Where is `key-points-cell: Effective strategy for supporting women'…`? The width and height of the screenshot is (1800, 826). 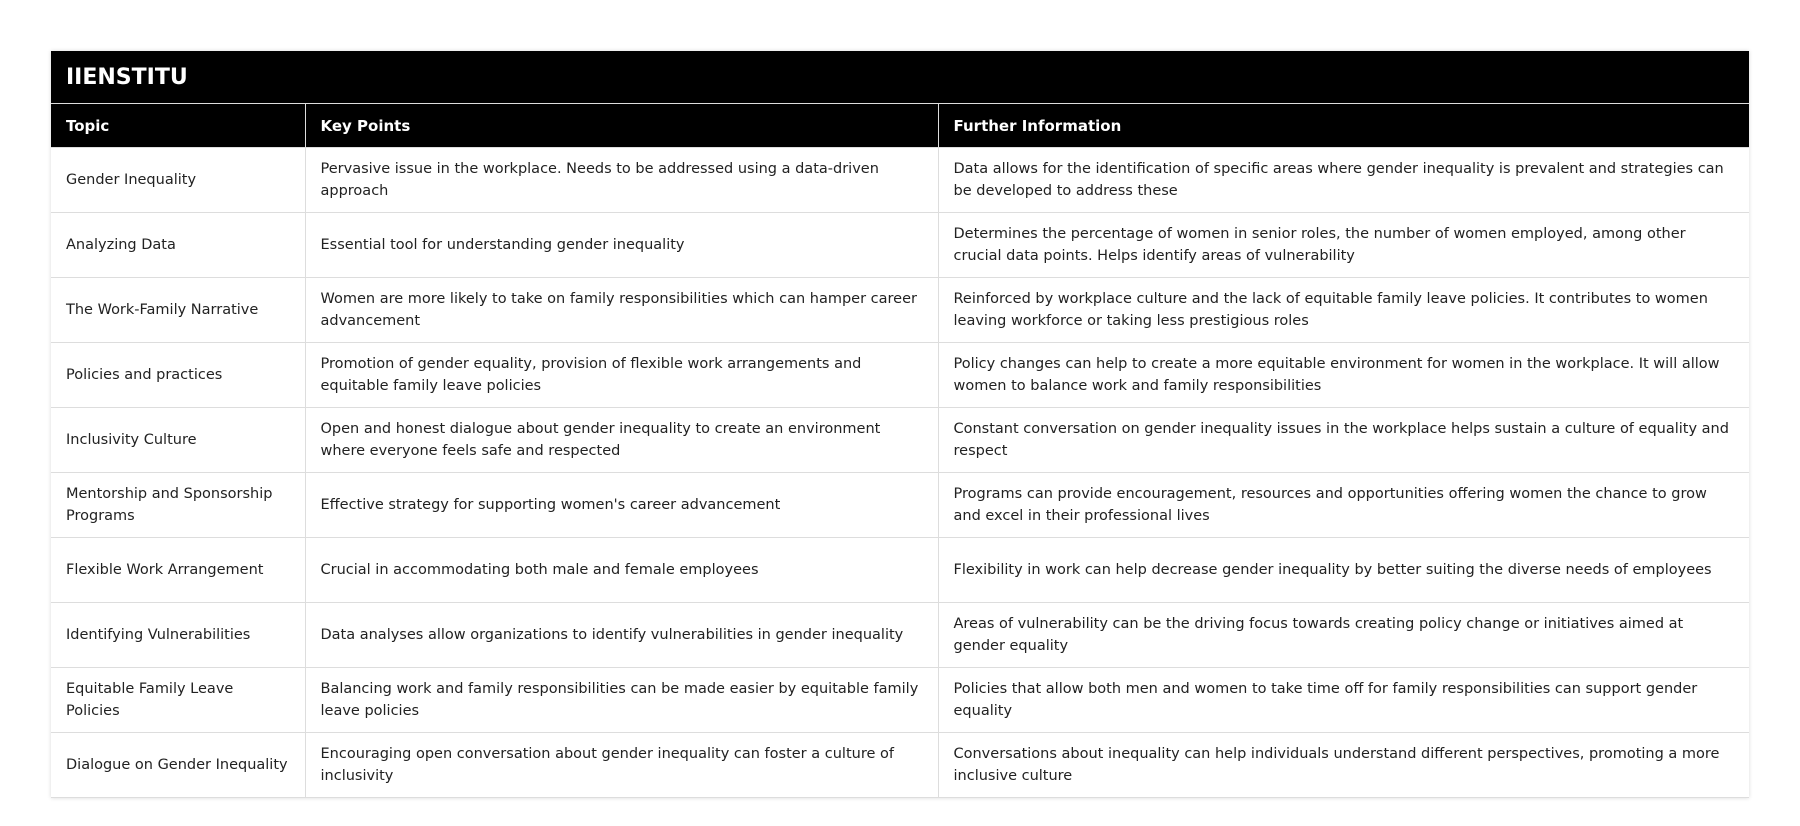
key-points-cell: Effective strategy for supporting women'… is located at coordinates (621, 505).